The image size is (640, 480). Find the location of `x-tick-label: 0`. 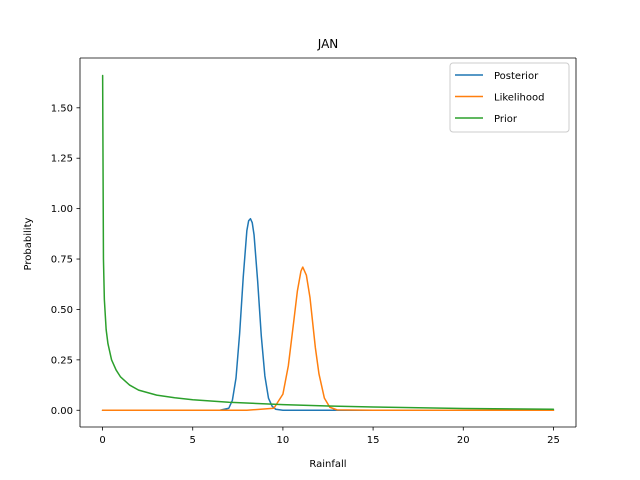

x-tick-label: 0 is located at coordinates (102, 440).